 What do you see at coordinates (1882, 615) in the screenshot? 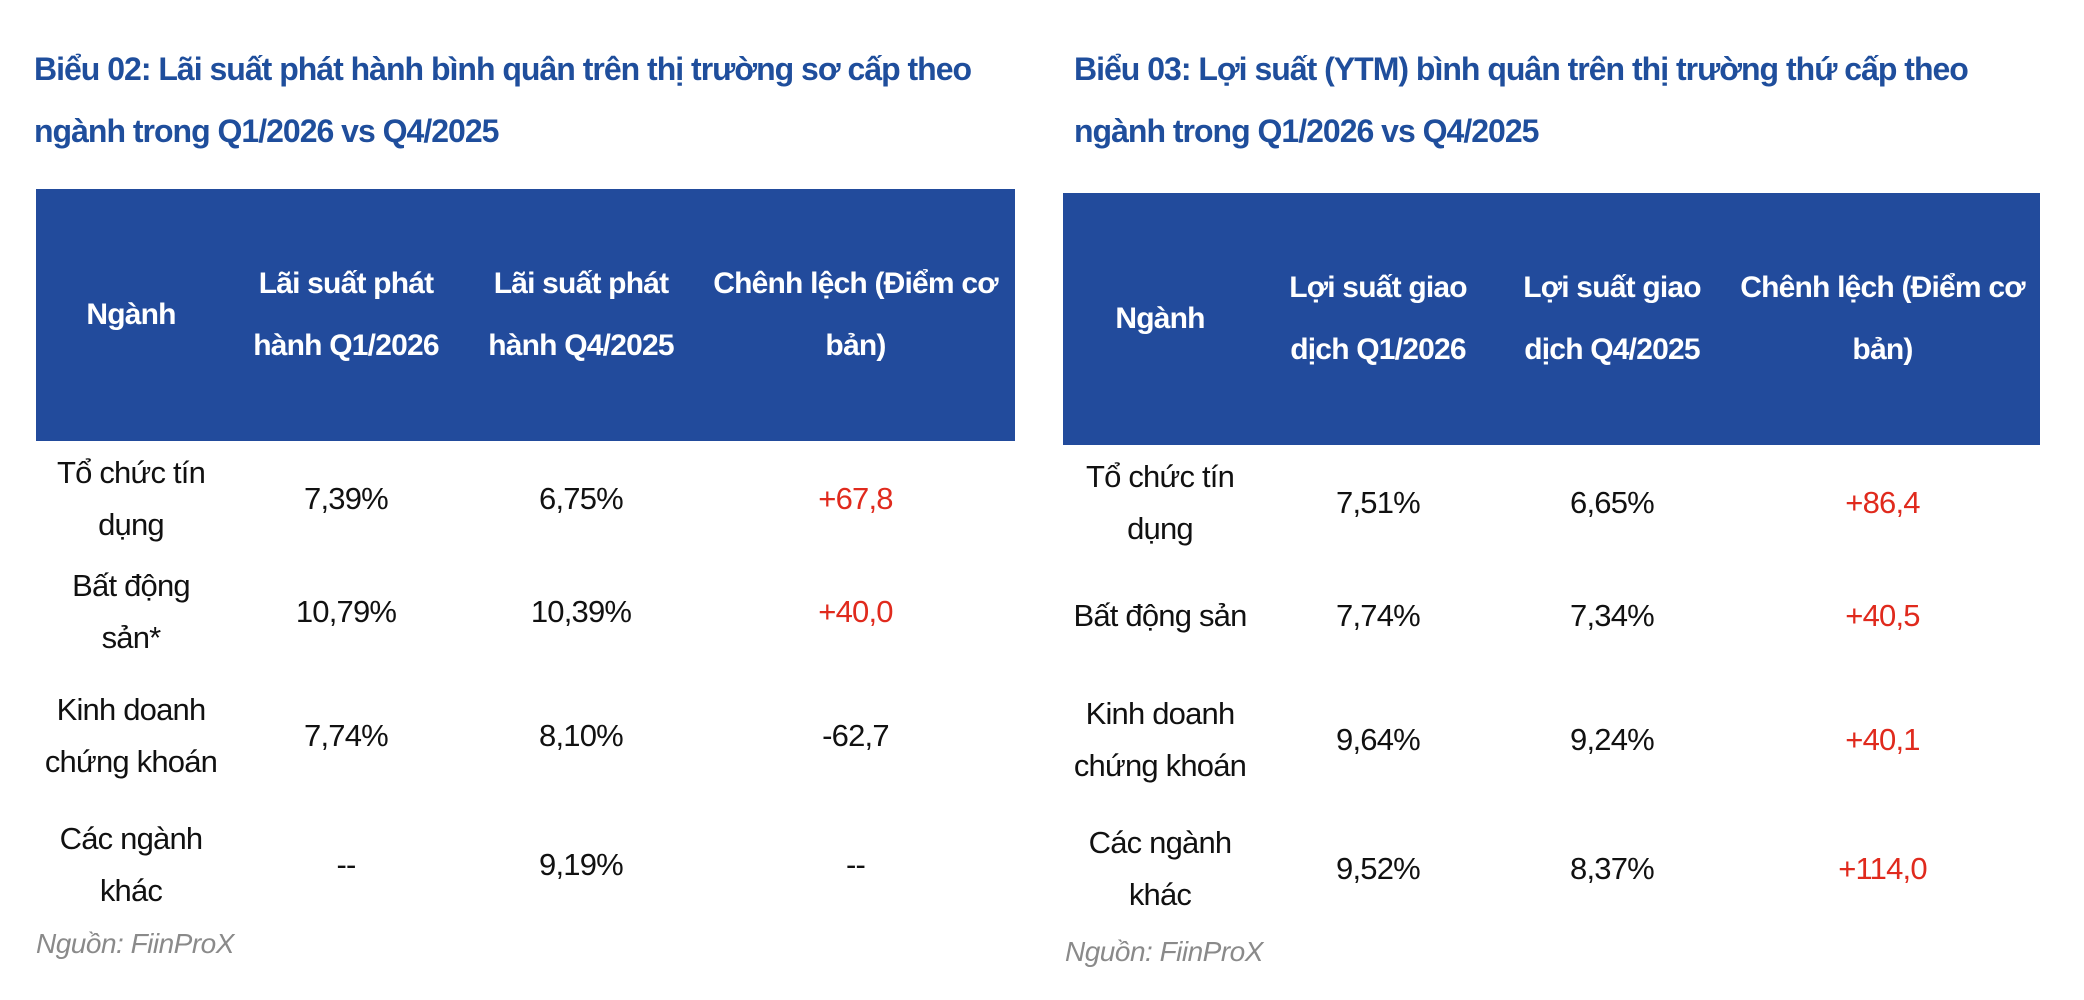
I see `cell: +40,5` at bounding box center [1882, 615].